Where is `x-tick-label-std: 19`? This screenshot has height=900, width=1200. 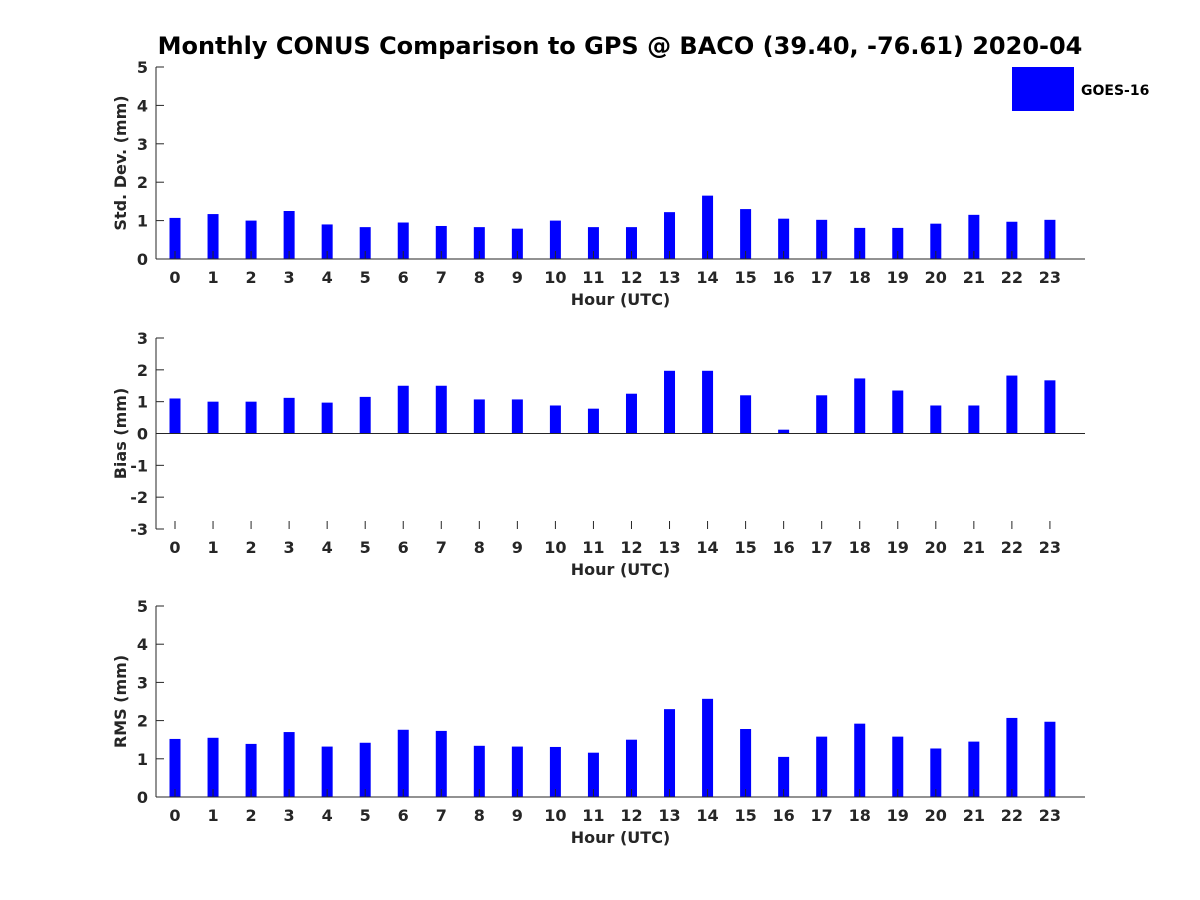
x-tick-label-std: 19 is located at coordinates (898, 277).